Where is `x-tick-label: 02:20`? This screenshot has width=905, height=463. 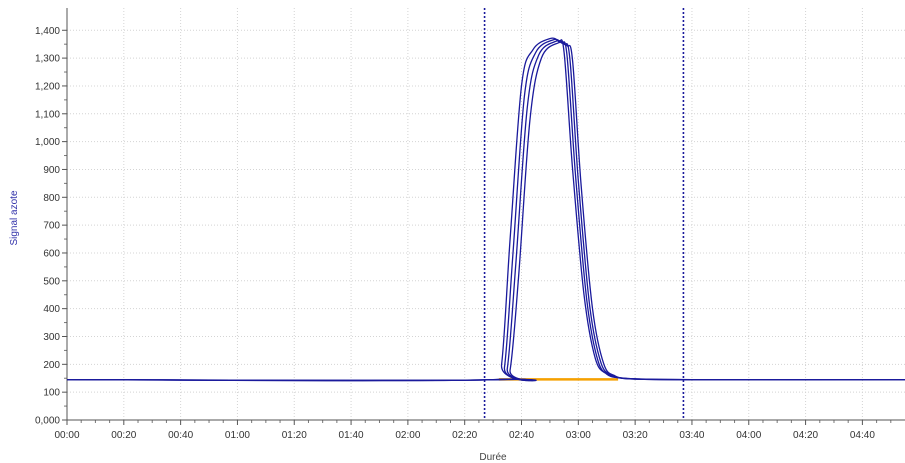 x-tick-label: 02:20 is located at coordinates (464, 435).